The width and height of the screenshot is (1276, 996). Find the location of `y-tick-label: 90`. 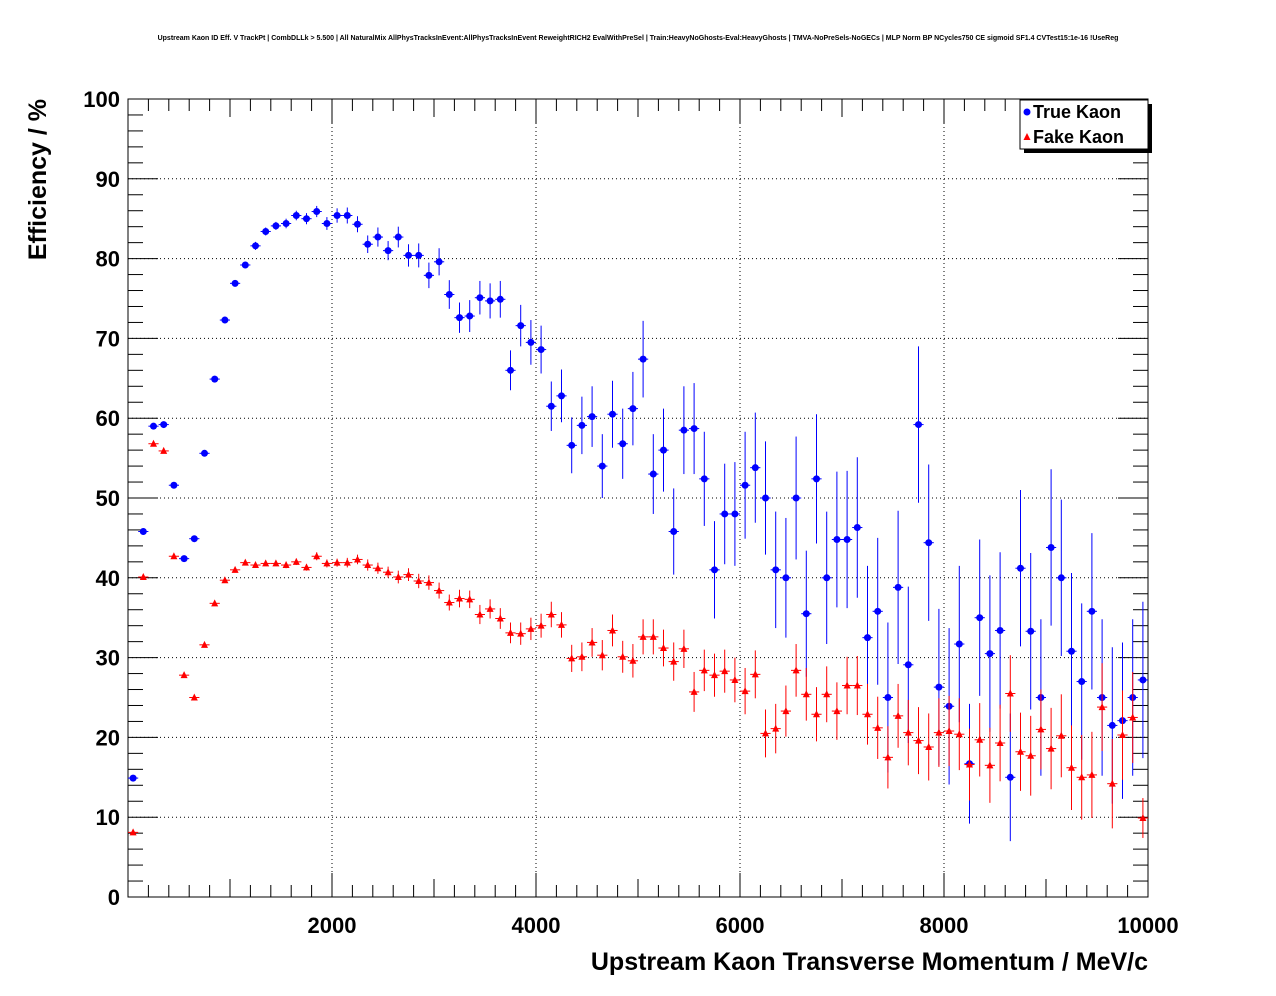

y-tick-label: 90 is located at coordinates (108, 179).